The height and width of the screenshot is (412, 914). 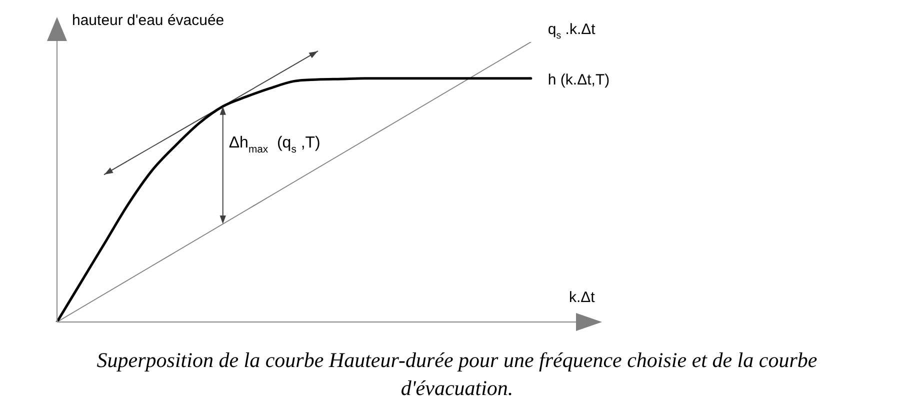 What do you see at coordinates (582, 297) in the screenshot?
I see `x-axis-title: k.Δt` at bounding box center [582, 297].